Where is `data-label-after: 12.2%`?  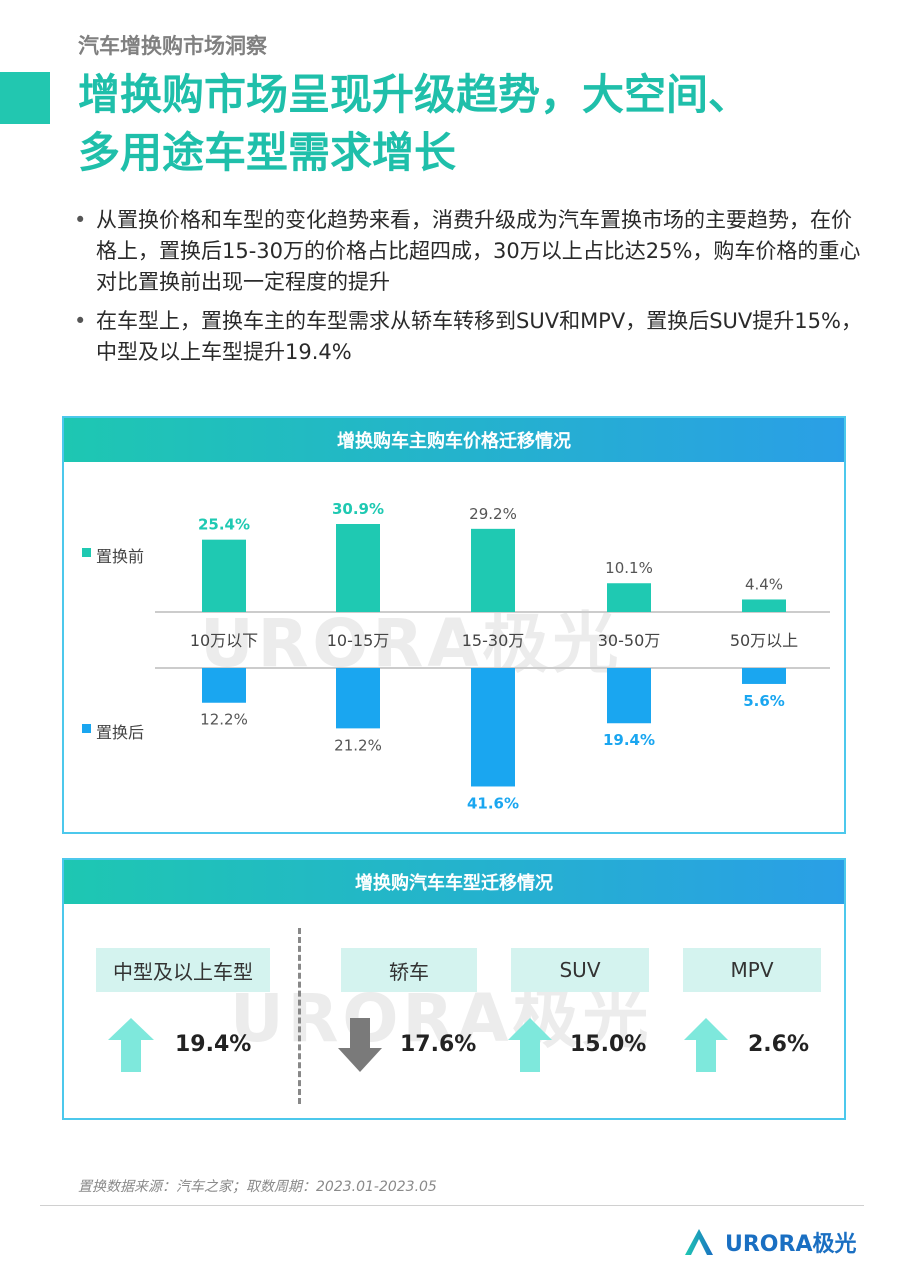
data-label-after: 12.2% is located at coordinates (224, 720).